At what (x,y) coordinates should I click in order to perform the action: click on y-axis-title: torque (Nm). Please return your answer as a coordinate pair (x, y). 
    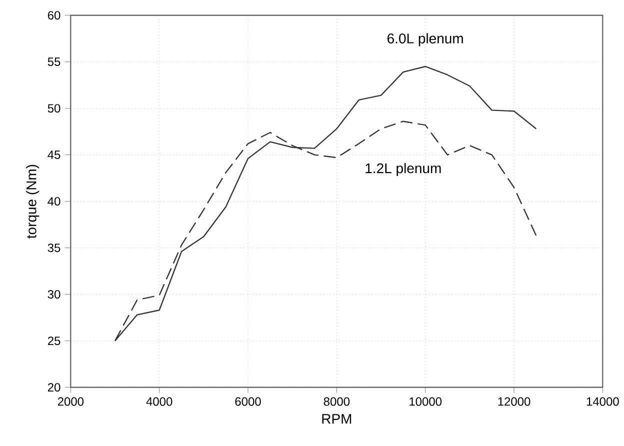
    Looking at the image, I should click on (33, 201).